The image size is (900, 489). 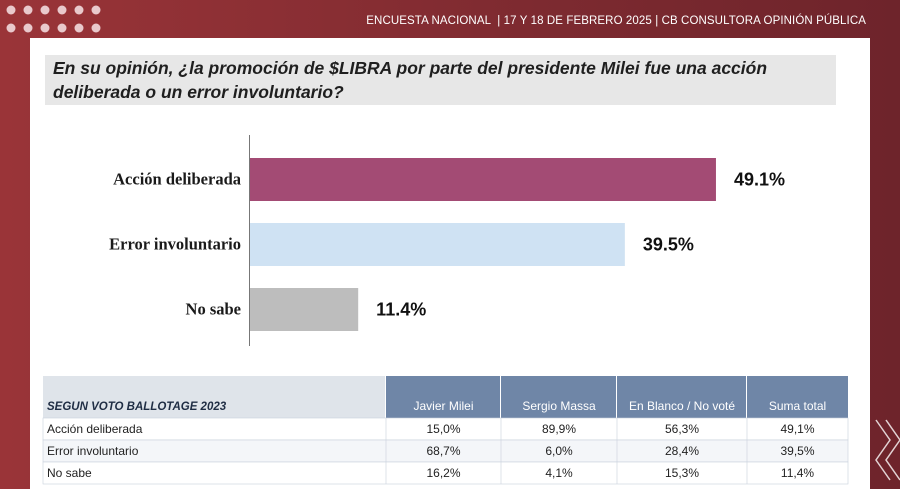 I want to click on table-cell: 89,9%, so click(x=559, y=429).